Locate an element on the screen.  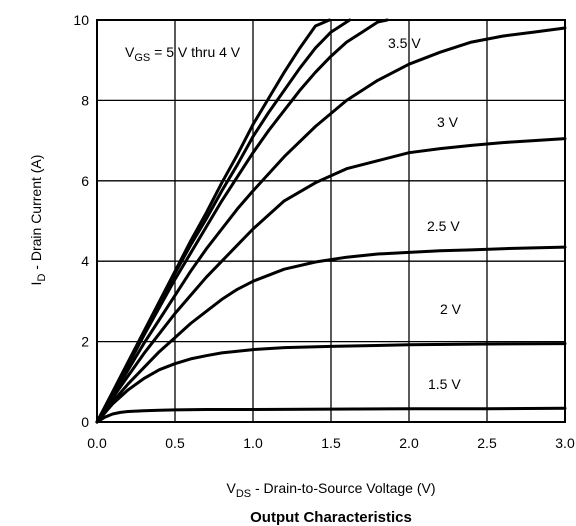
y-axis-title-main: I is located at coordinates (36, 284).